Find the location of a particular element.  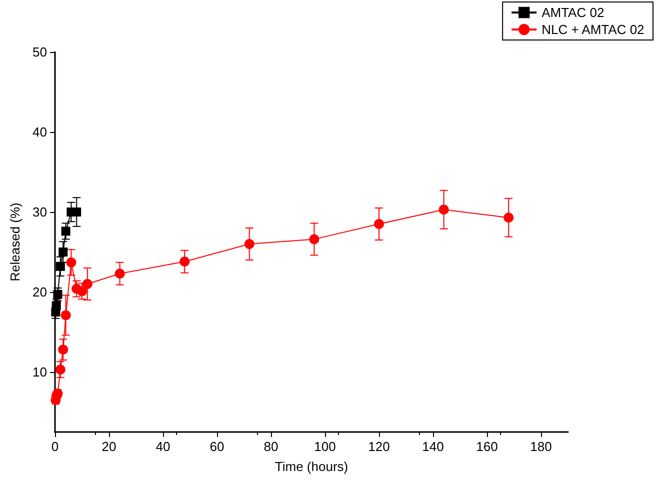

x-tick-label: 160 is located at coordinates (487, 446).